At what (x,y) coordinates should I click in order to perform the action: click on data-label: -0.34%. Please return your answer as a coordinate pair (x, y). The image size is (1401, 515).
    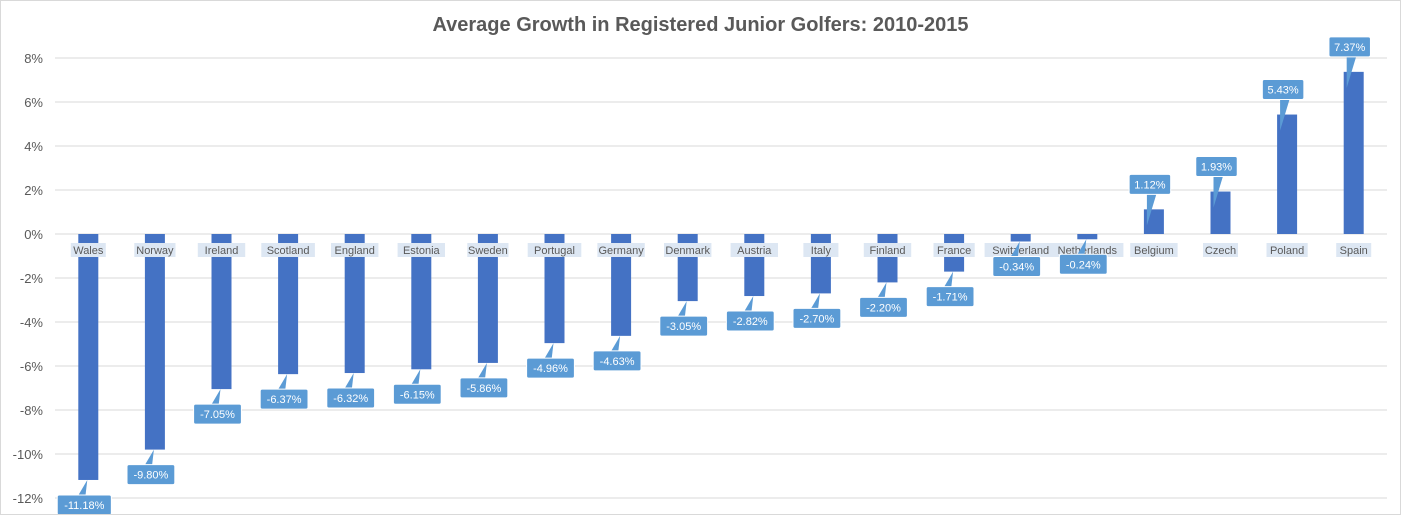
    Looking at the image, I should click on (1016, 267).